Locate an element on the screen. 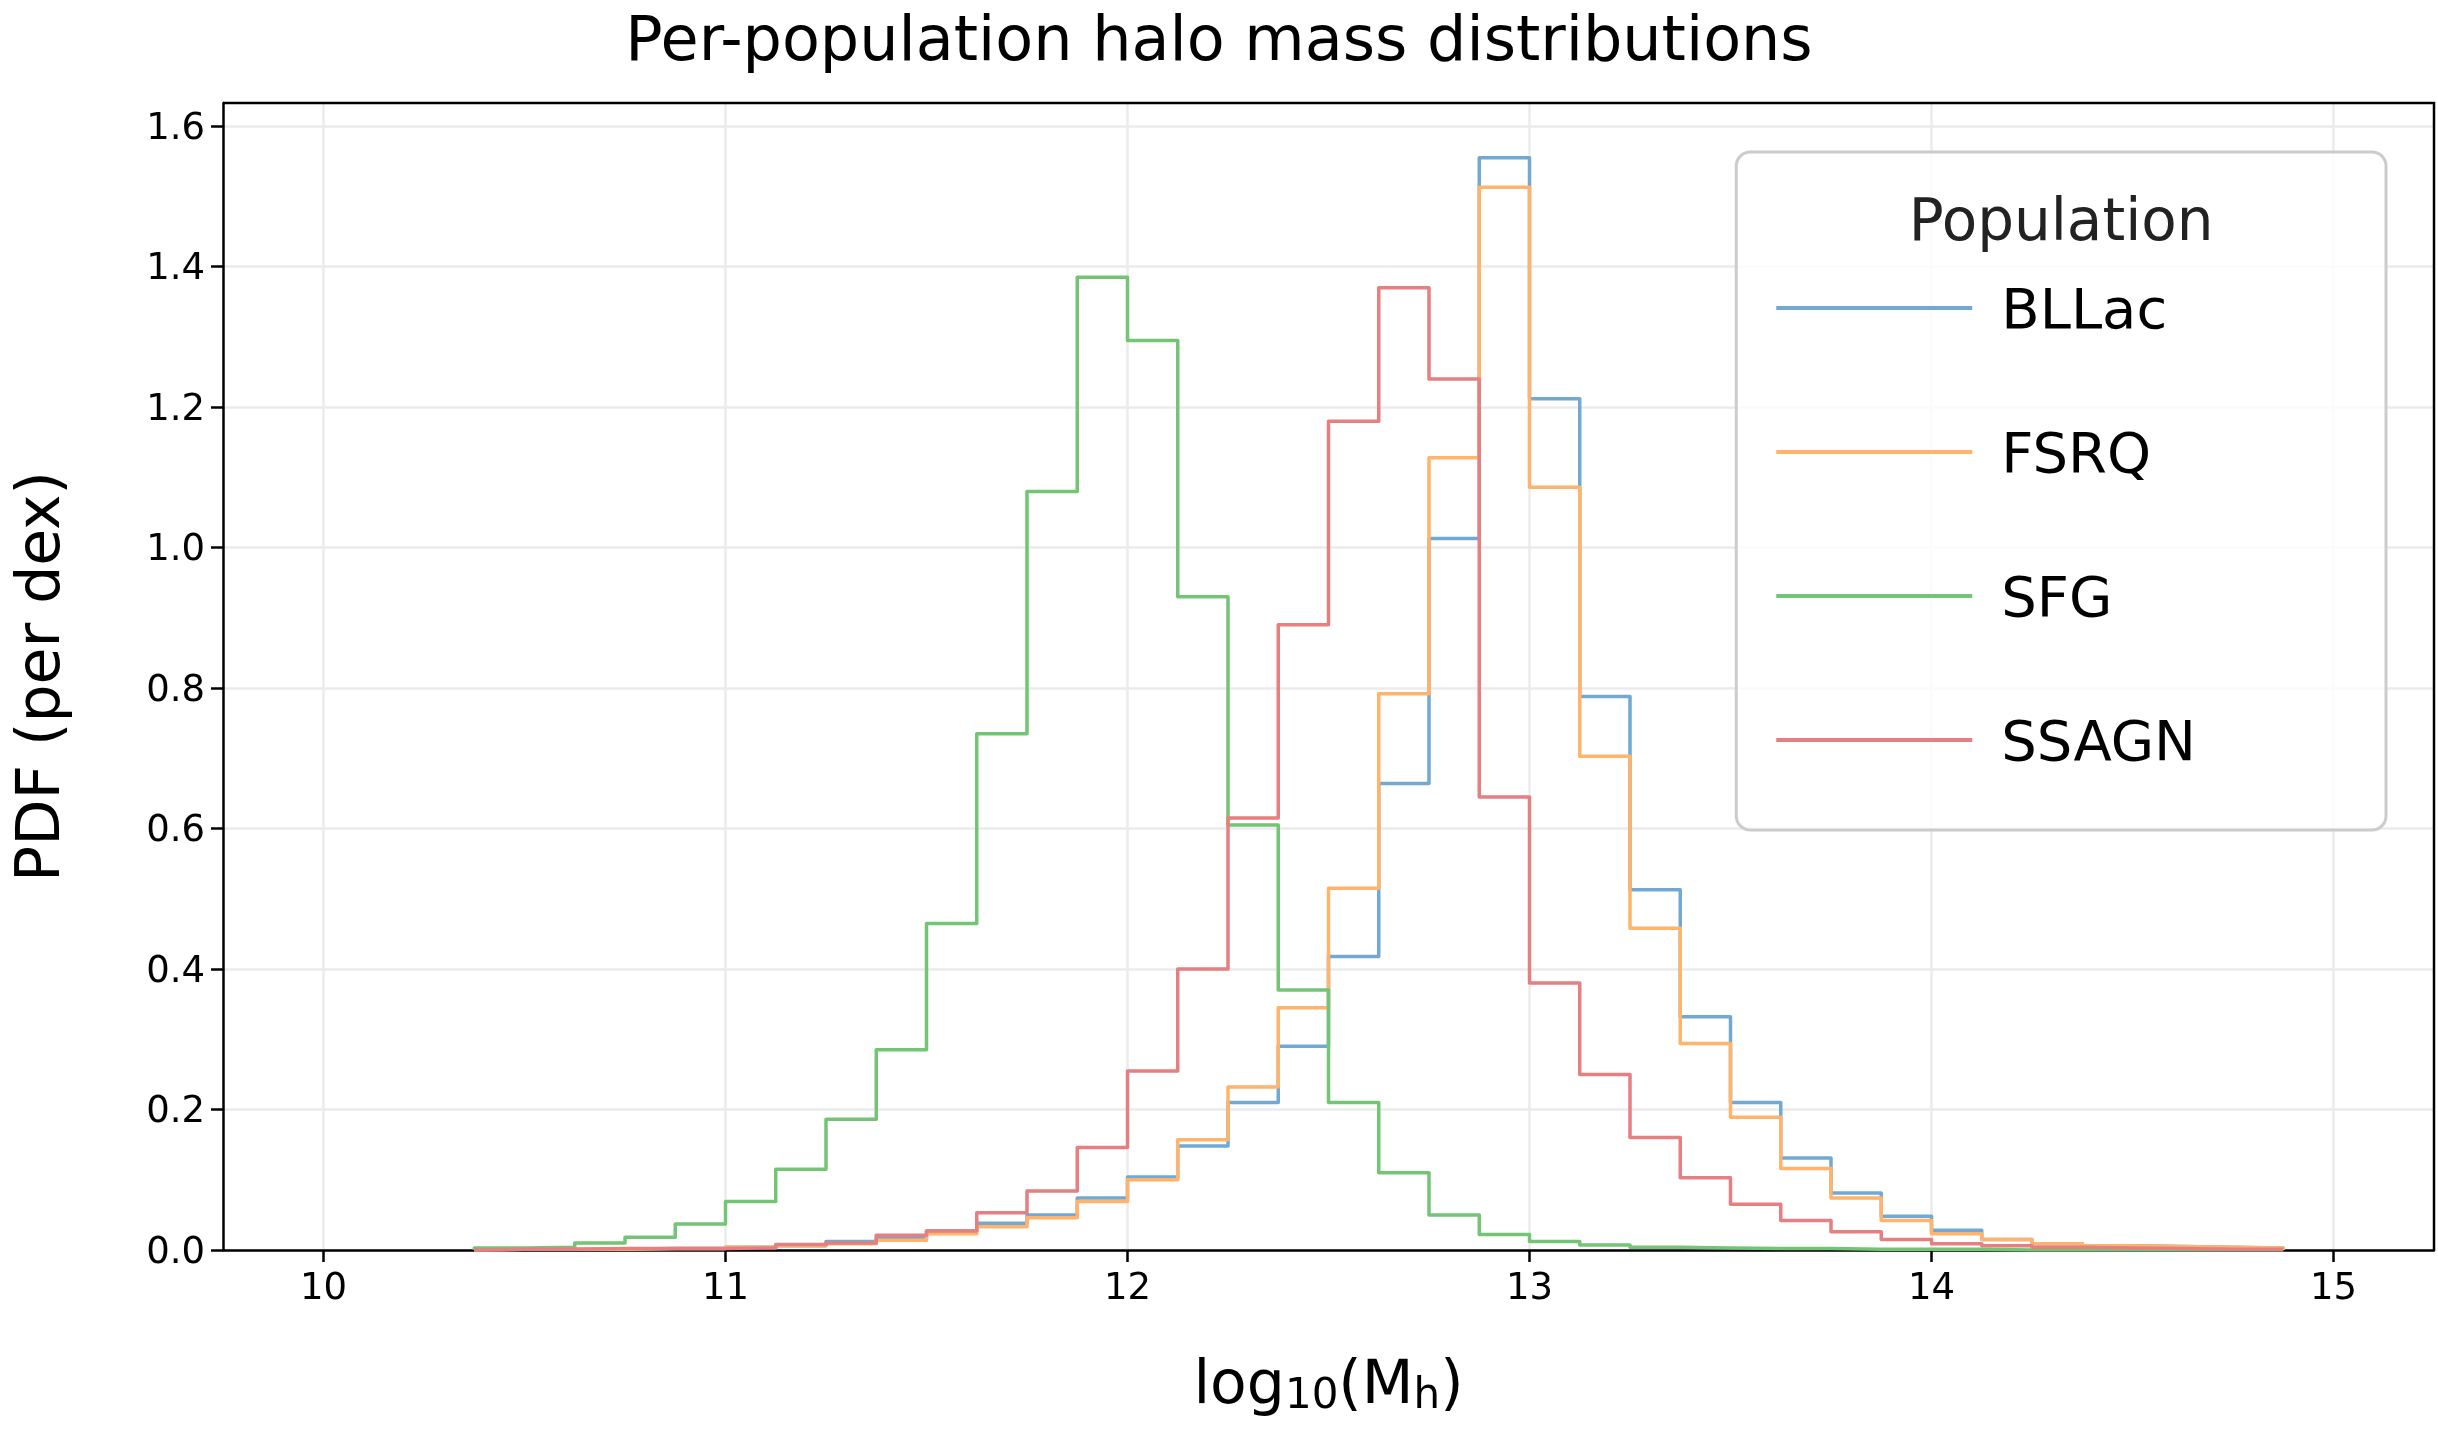 The width and height of the screenshot is (2438, 1442). legend-label: BLLac is located at coordinates (2084, 308).